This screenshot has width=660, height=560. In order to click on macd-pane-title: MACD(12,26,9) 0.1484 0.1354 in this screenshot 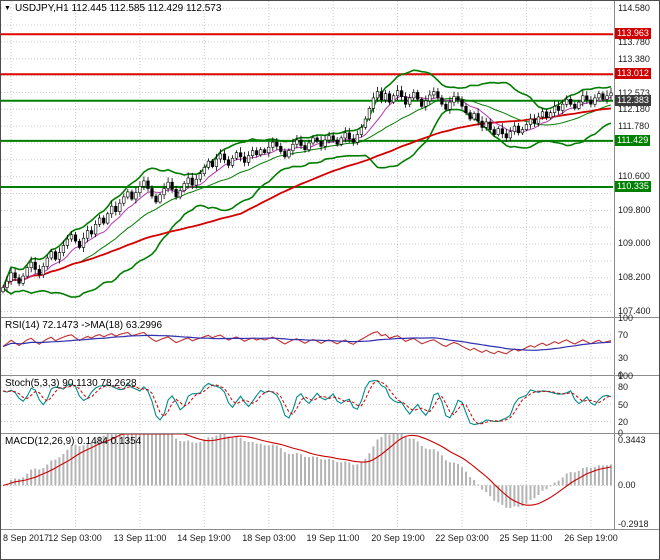, I will do `click(73, 441)`.